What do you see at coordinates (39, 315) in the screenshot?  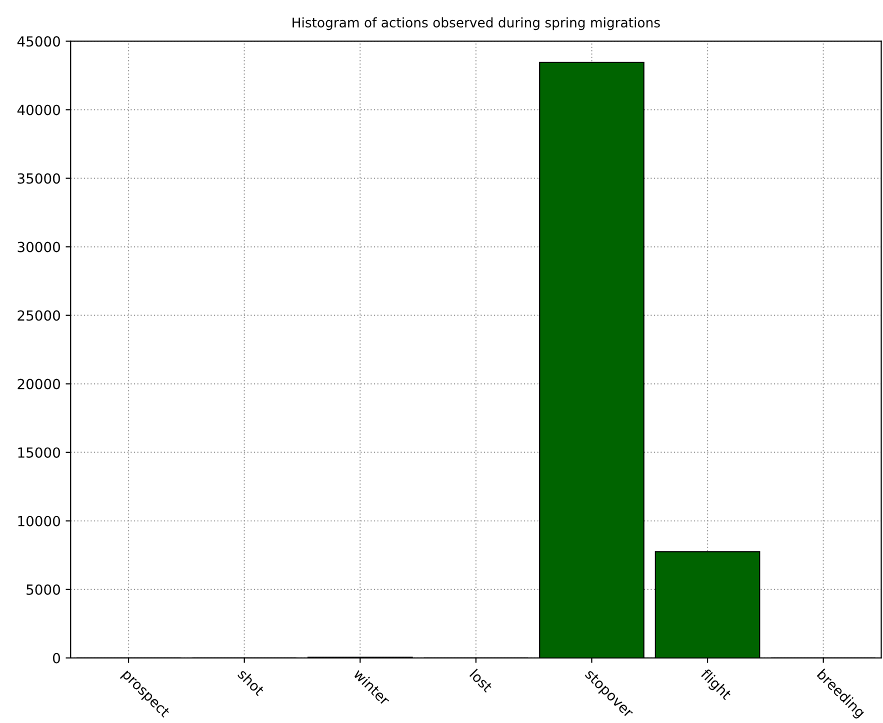 I see `y-tick-label: 25000` at bounding box center [39, 315].